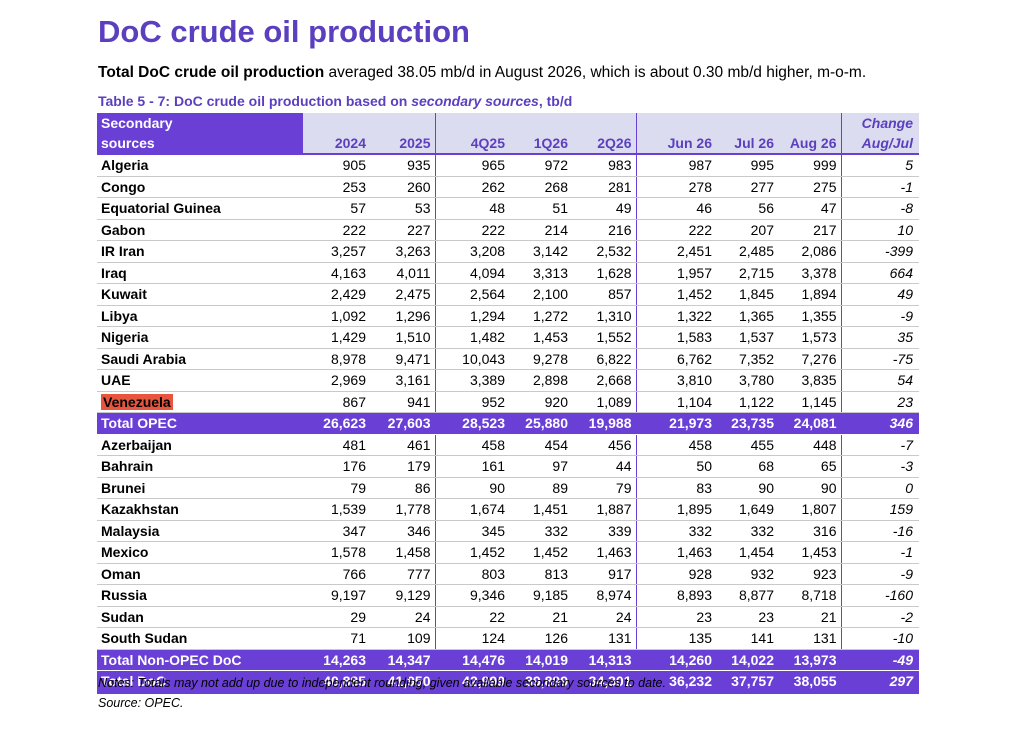 Image resolution: width=1024 pixels, height=731 pixels. I want to click on row-label-text: Oman, so click(121, 573).